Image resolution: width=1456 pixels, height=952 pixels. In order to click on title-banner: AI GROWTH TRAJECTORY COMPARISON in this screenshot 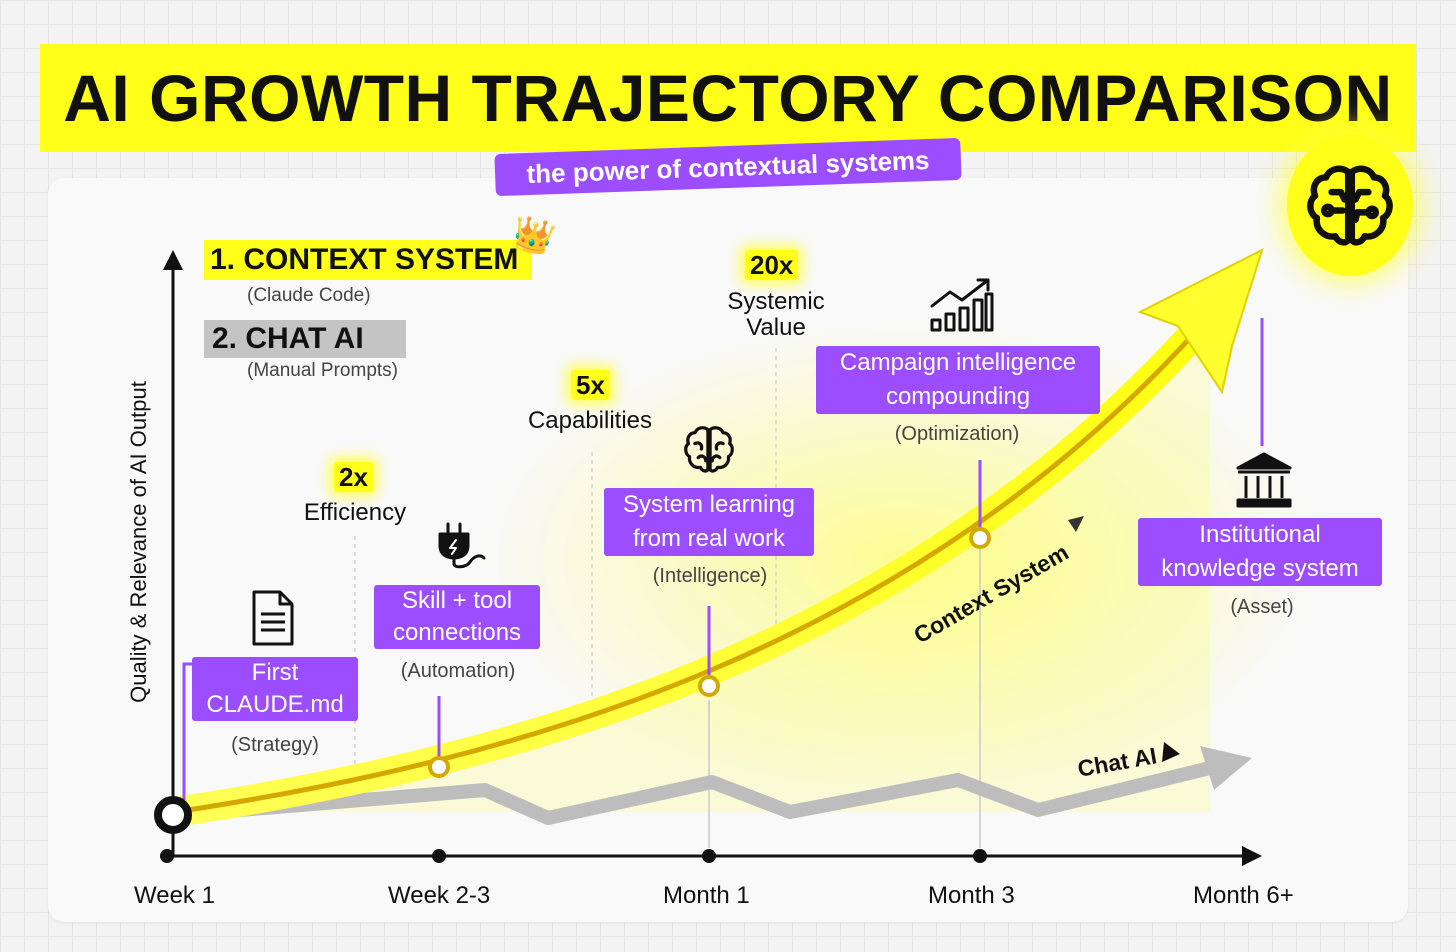, I will do `click(728, 98)`.